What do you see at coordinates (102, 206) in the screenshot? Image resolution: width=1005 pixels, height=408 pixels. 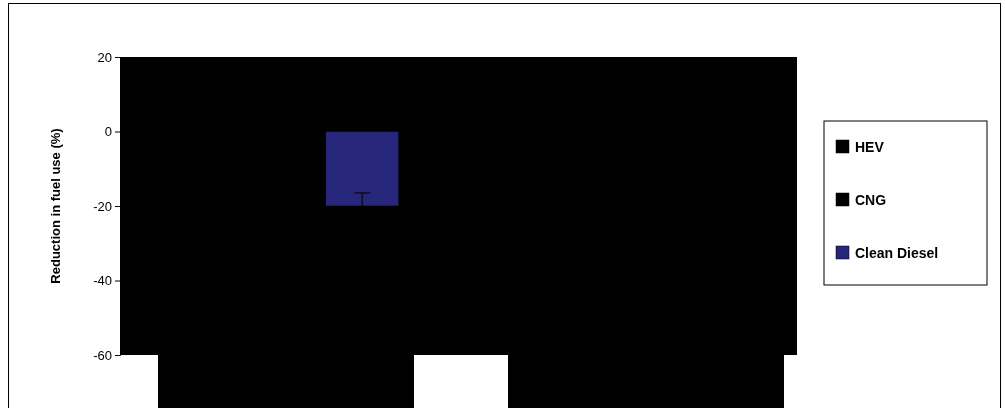 I see `y-tick-label: -20` at bounding box center [102, 206].